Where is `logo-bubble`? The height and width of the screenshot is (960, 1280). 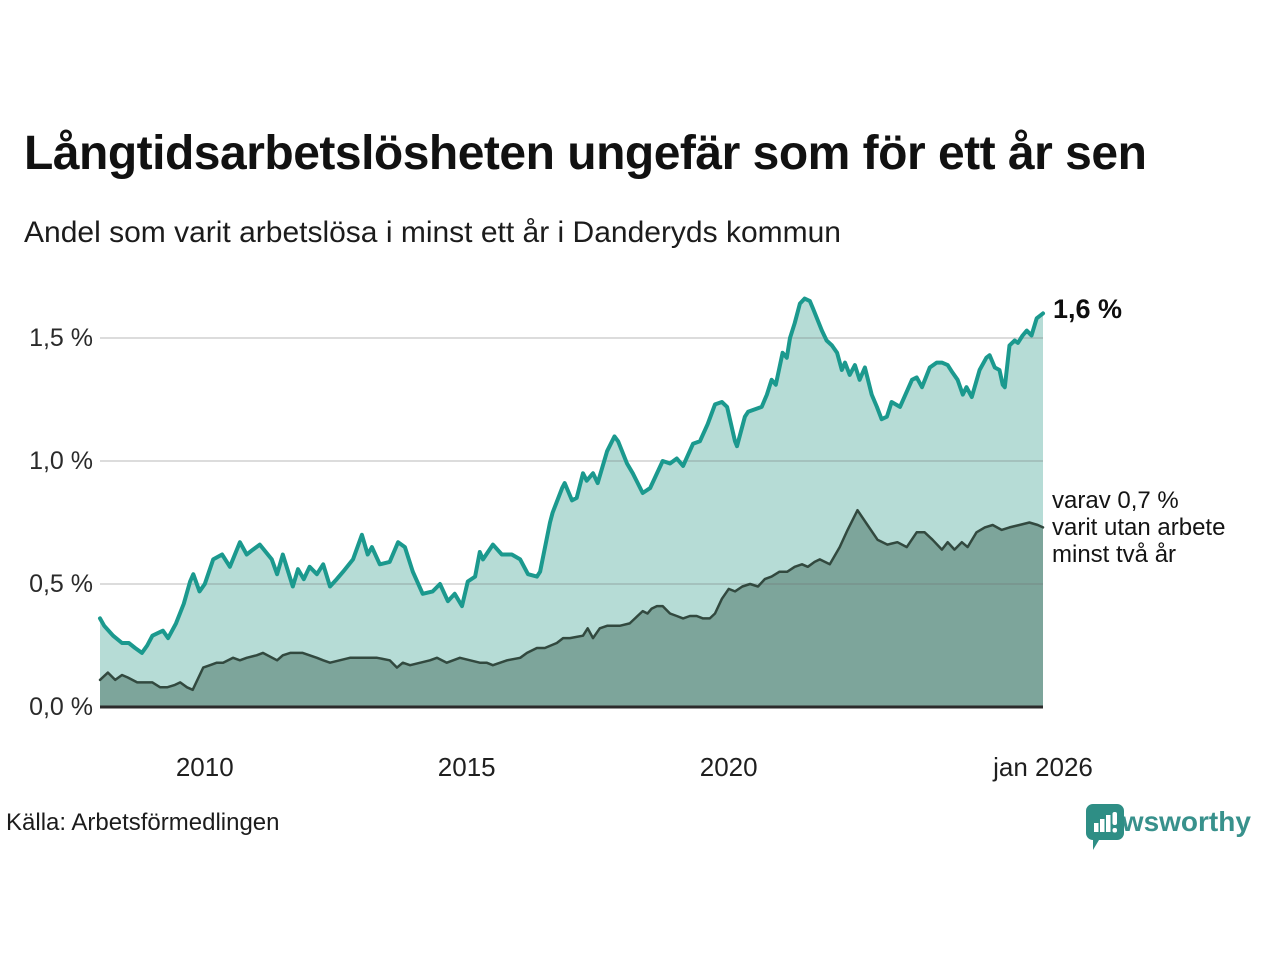
logo-bubble is located at coordinates (1105, 827).